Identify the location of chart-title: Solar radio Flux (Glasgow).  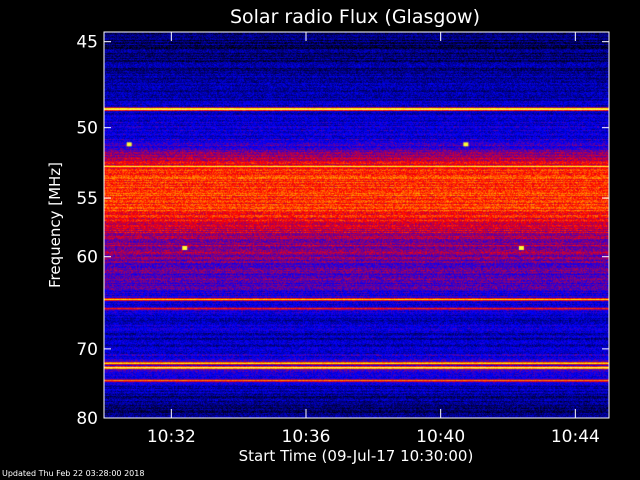
(355, 17).